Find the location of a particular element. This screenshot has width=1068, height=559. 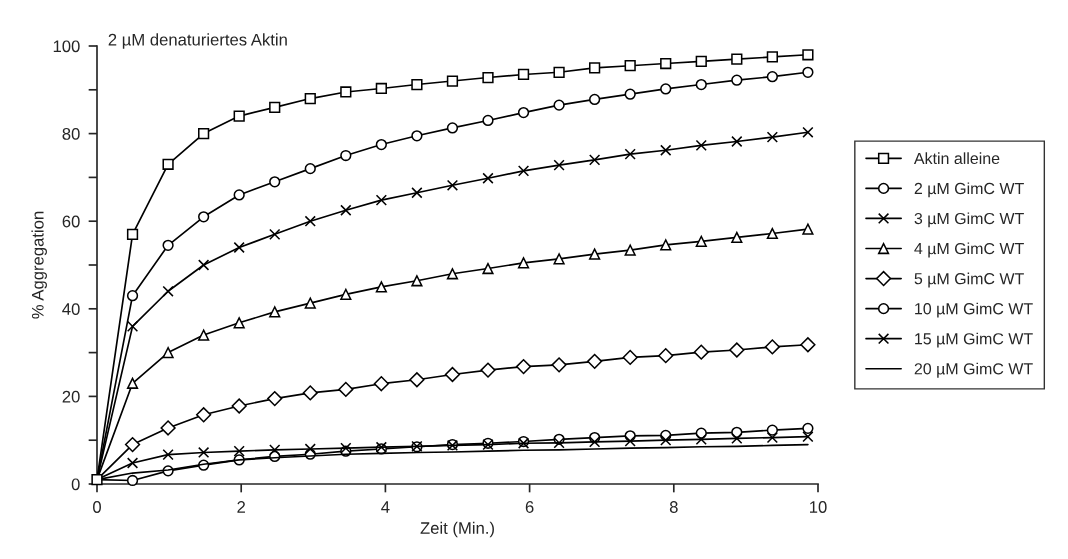

legend-label: 10 µM GimC WT is located at coordinates (974, 310).